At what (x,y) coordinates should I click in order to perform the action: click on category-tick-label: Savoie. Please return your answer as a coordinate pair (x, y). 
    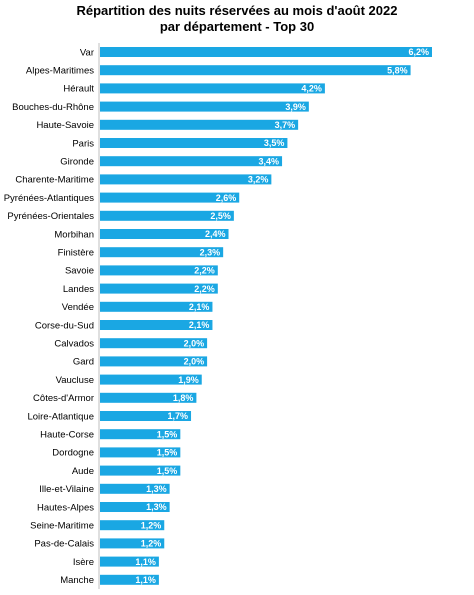
    Looking at the image, I should click on (79, 271).